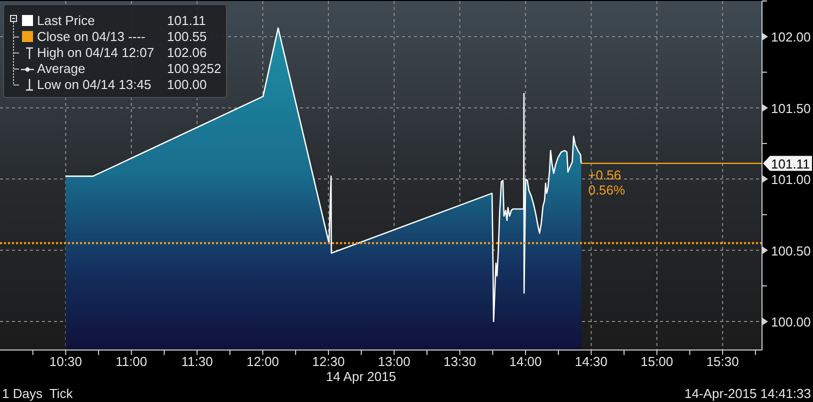  I want to click on x-tick-label: 13:30, so click(460, 361).